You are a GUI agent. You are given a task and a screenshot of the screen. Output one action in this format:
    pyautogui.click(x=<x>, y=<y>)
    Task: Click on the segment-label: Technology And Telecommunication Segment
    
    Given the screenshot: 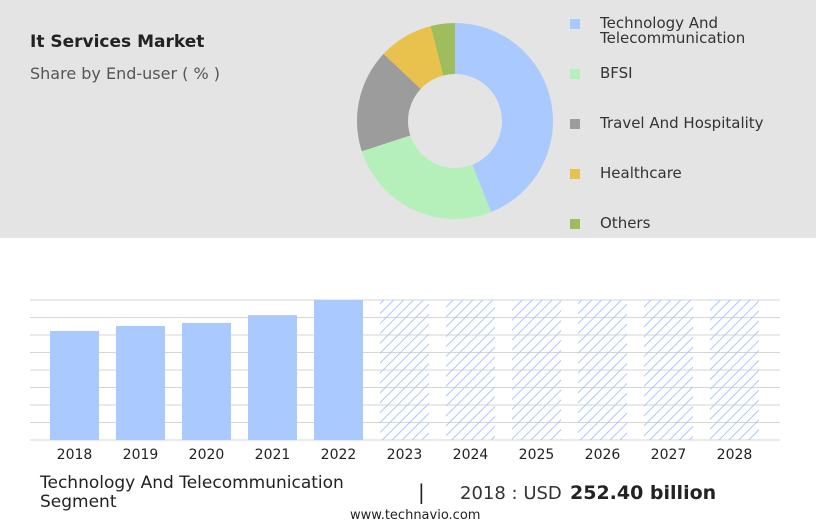 What is the action you would take?
    pyautogui.click(x=192, y=492)
    